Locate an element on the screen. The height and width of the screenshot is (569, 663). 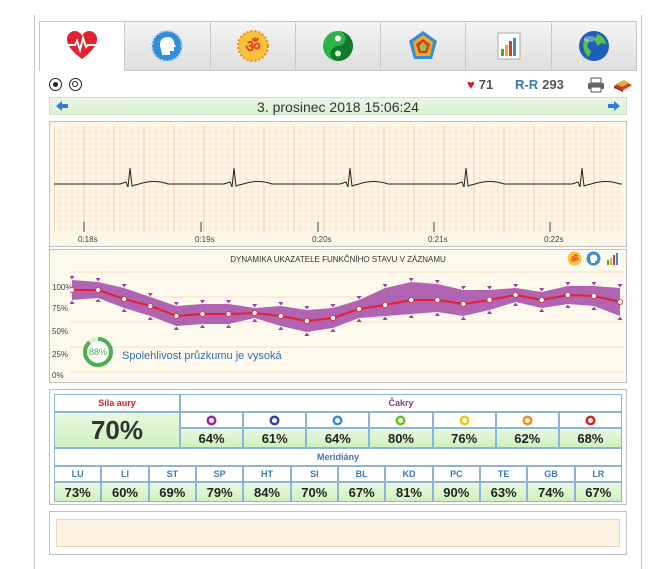
notes-field is located at coordinates (338, 533).